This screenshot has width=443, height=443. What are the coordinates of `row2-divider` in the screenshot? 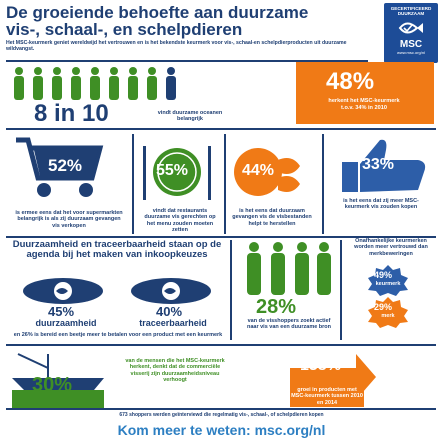 It's located at (221, 237).